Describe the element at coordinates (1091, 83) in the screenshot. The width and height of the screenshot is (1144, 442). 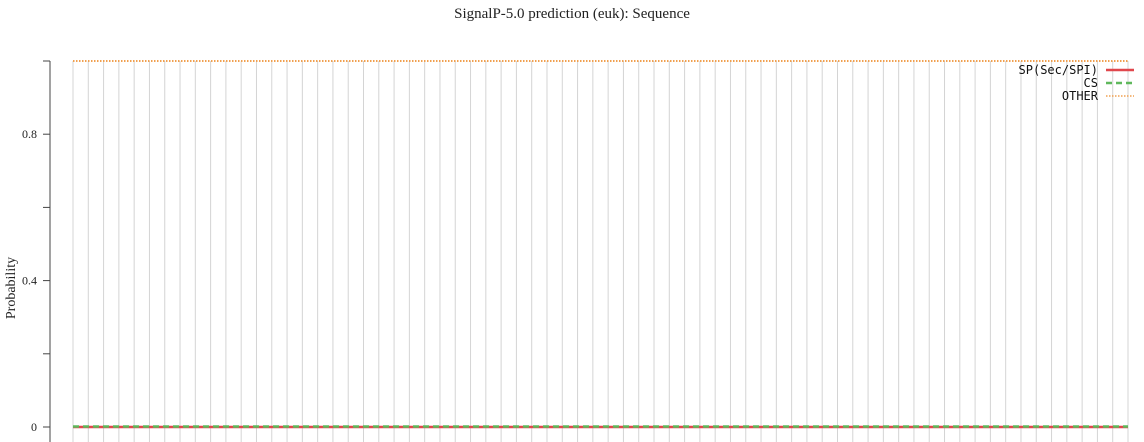
I see `legend-label: CS` at that location.